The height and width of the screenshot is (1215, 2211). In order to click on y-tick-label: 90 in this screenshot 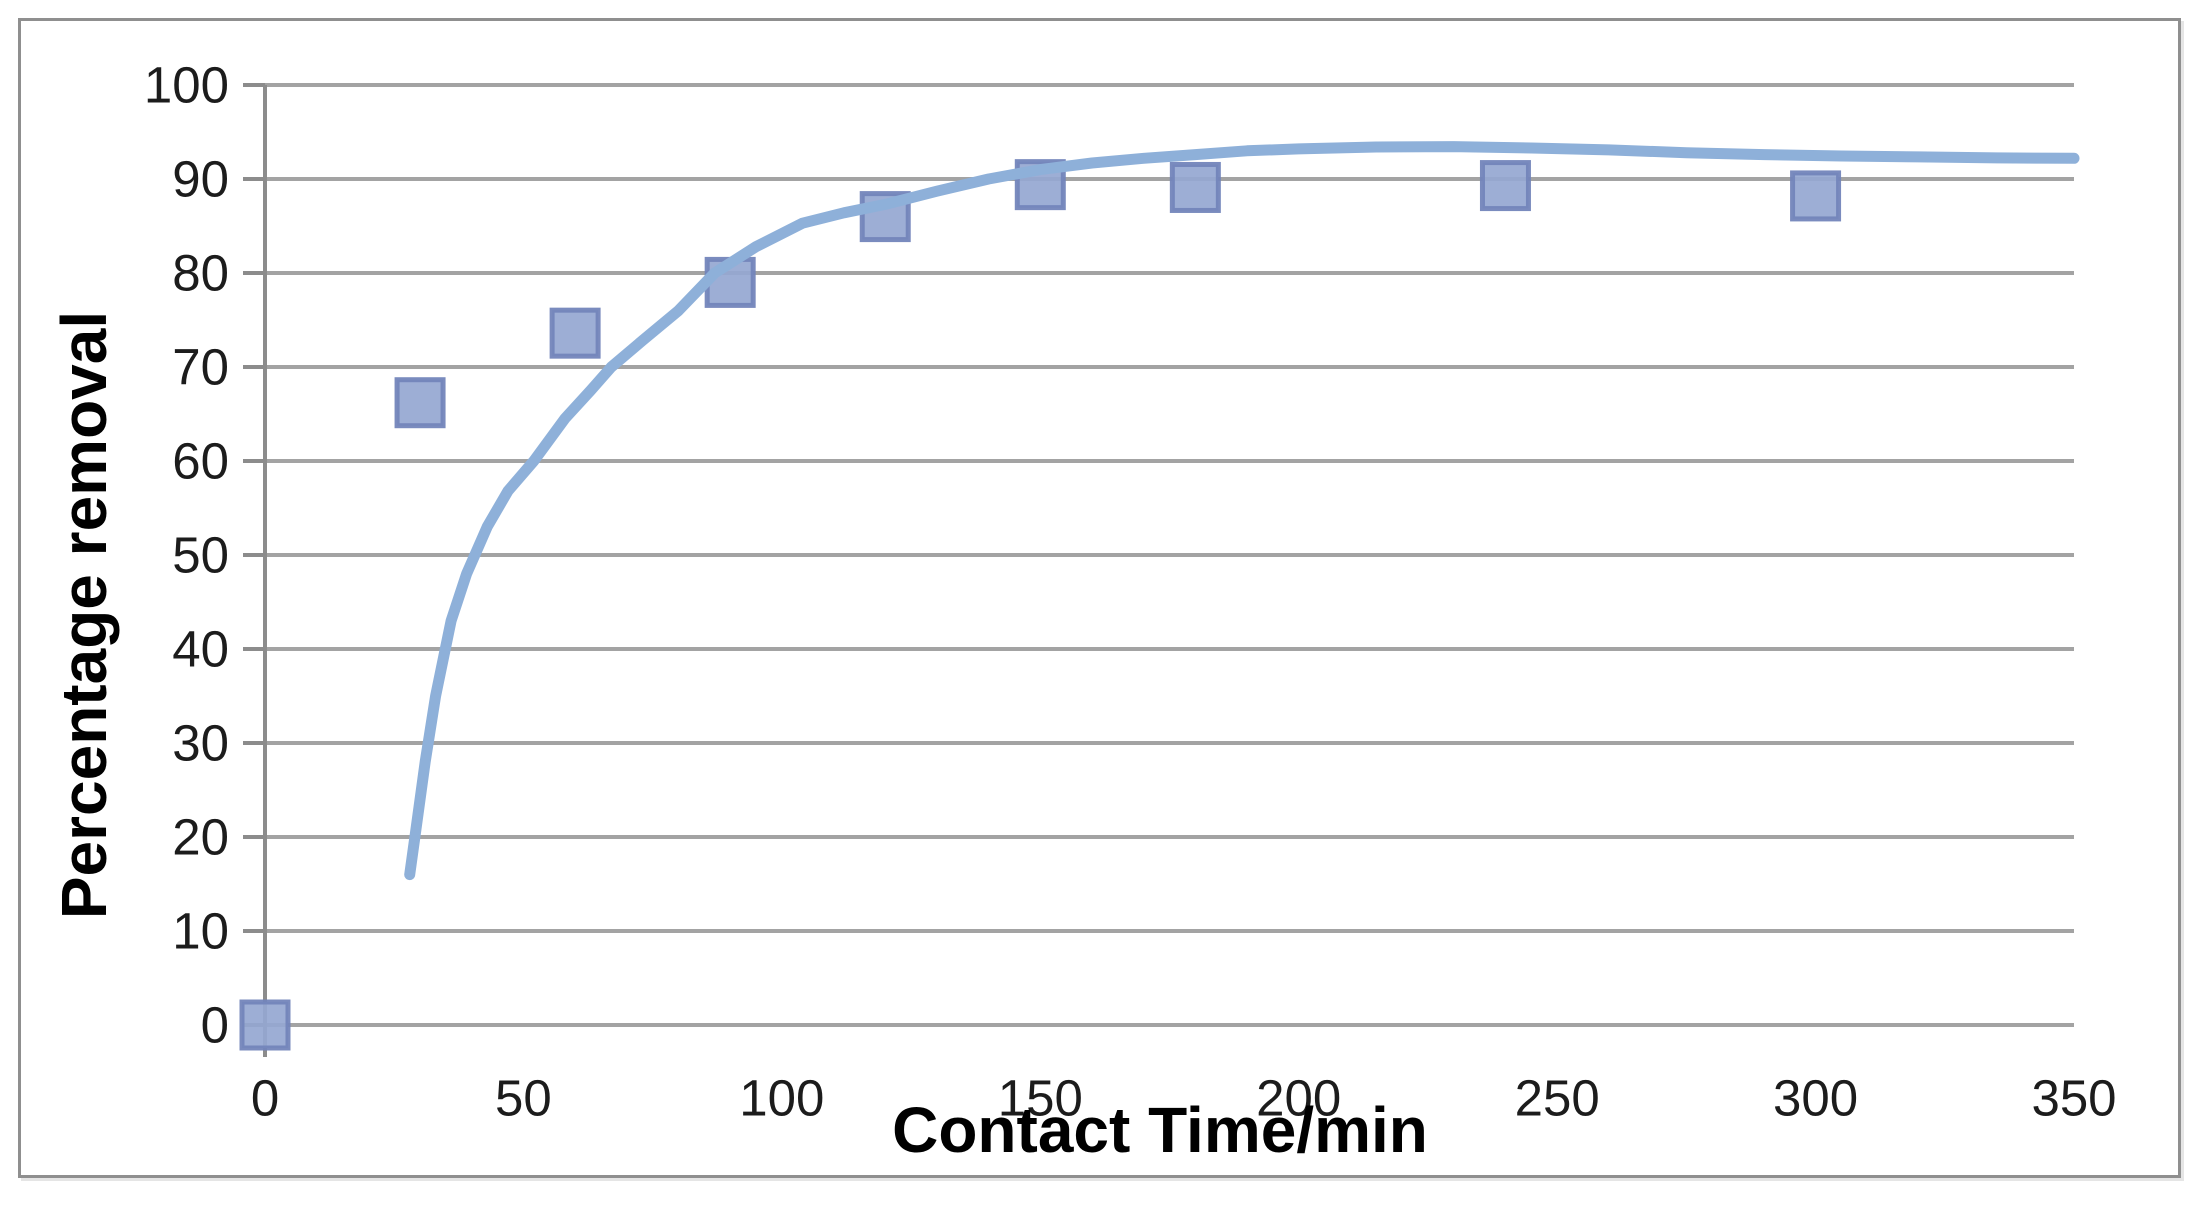, I will do `click(200, 179)`.